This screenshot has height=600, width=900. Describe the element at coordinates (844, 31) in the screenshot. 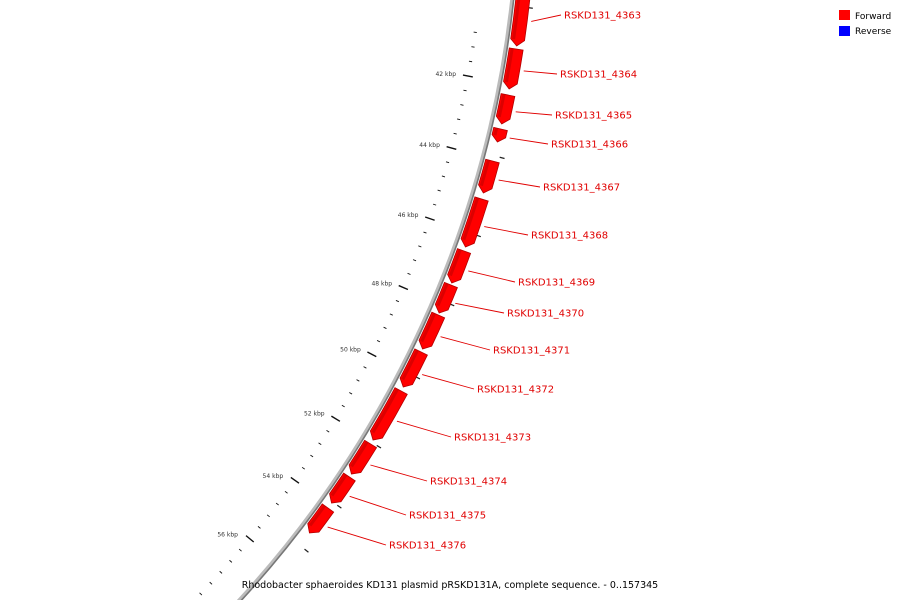

I see `legend-swatch-reverse` at that location.